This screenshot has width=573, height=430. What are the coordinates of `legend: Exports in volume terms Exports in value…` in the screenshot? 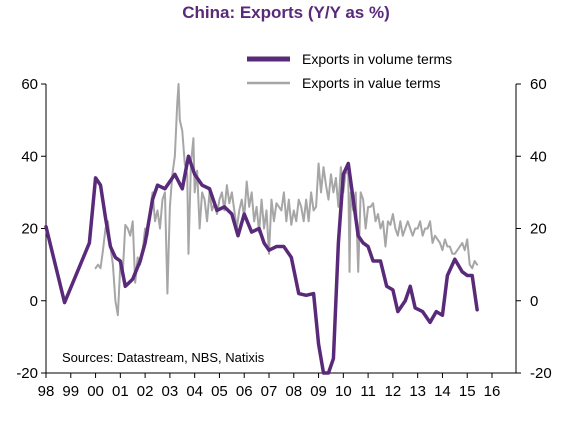 It's located at (349, 71).